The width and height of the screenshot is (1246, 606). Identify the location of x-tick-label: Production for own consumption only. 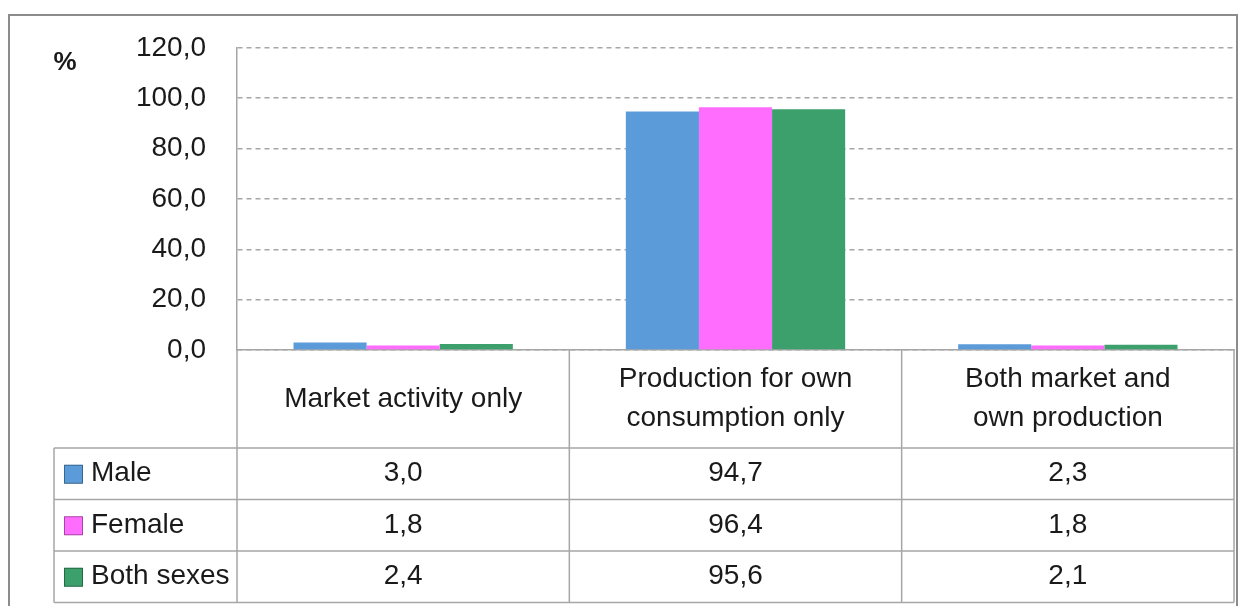
(735, 397).